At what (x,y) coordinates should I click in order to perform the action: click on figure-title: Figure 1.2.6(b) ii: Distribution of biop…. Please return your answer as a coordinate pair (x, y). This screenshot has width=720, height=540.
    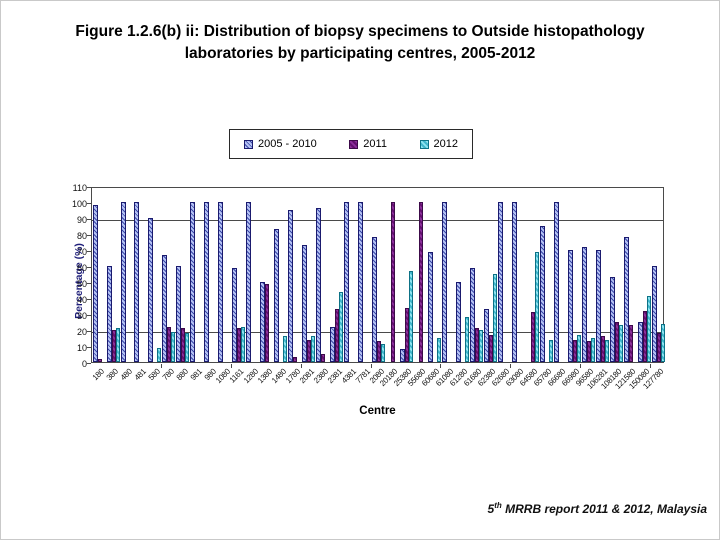
    Looking at the image, I should click on (360, 43).